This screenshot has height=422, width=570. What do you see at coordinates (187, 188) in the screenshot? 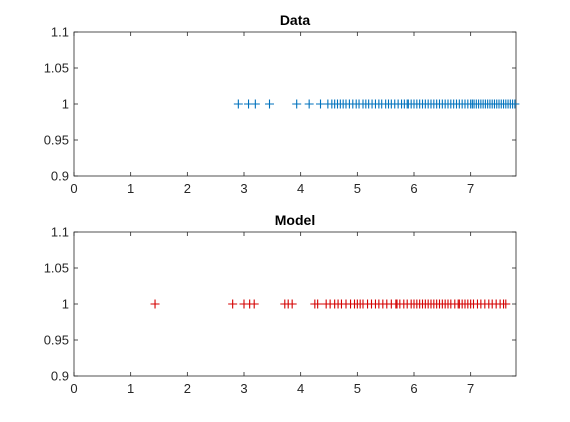
I see `data-x-tick-label: 2` at bounding box center [187, 188].